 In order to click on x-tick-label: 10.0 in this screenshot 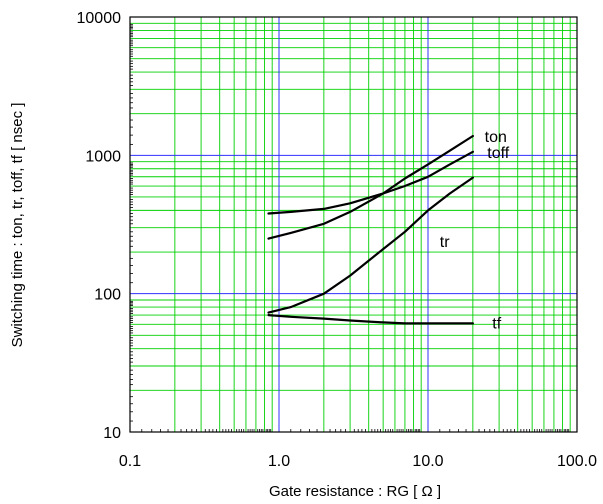, I will do `click(427, 461)`.